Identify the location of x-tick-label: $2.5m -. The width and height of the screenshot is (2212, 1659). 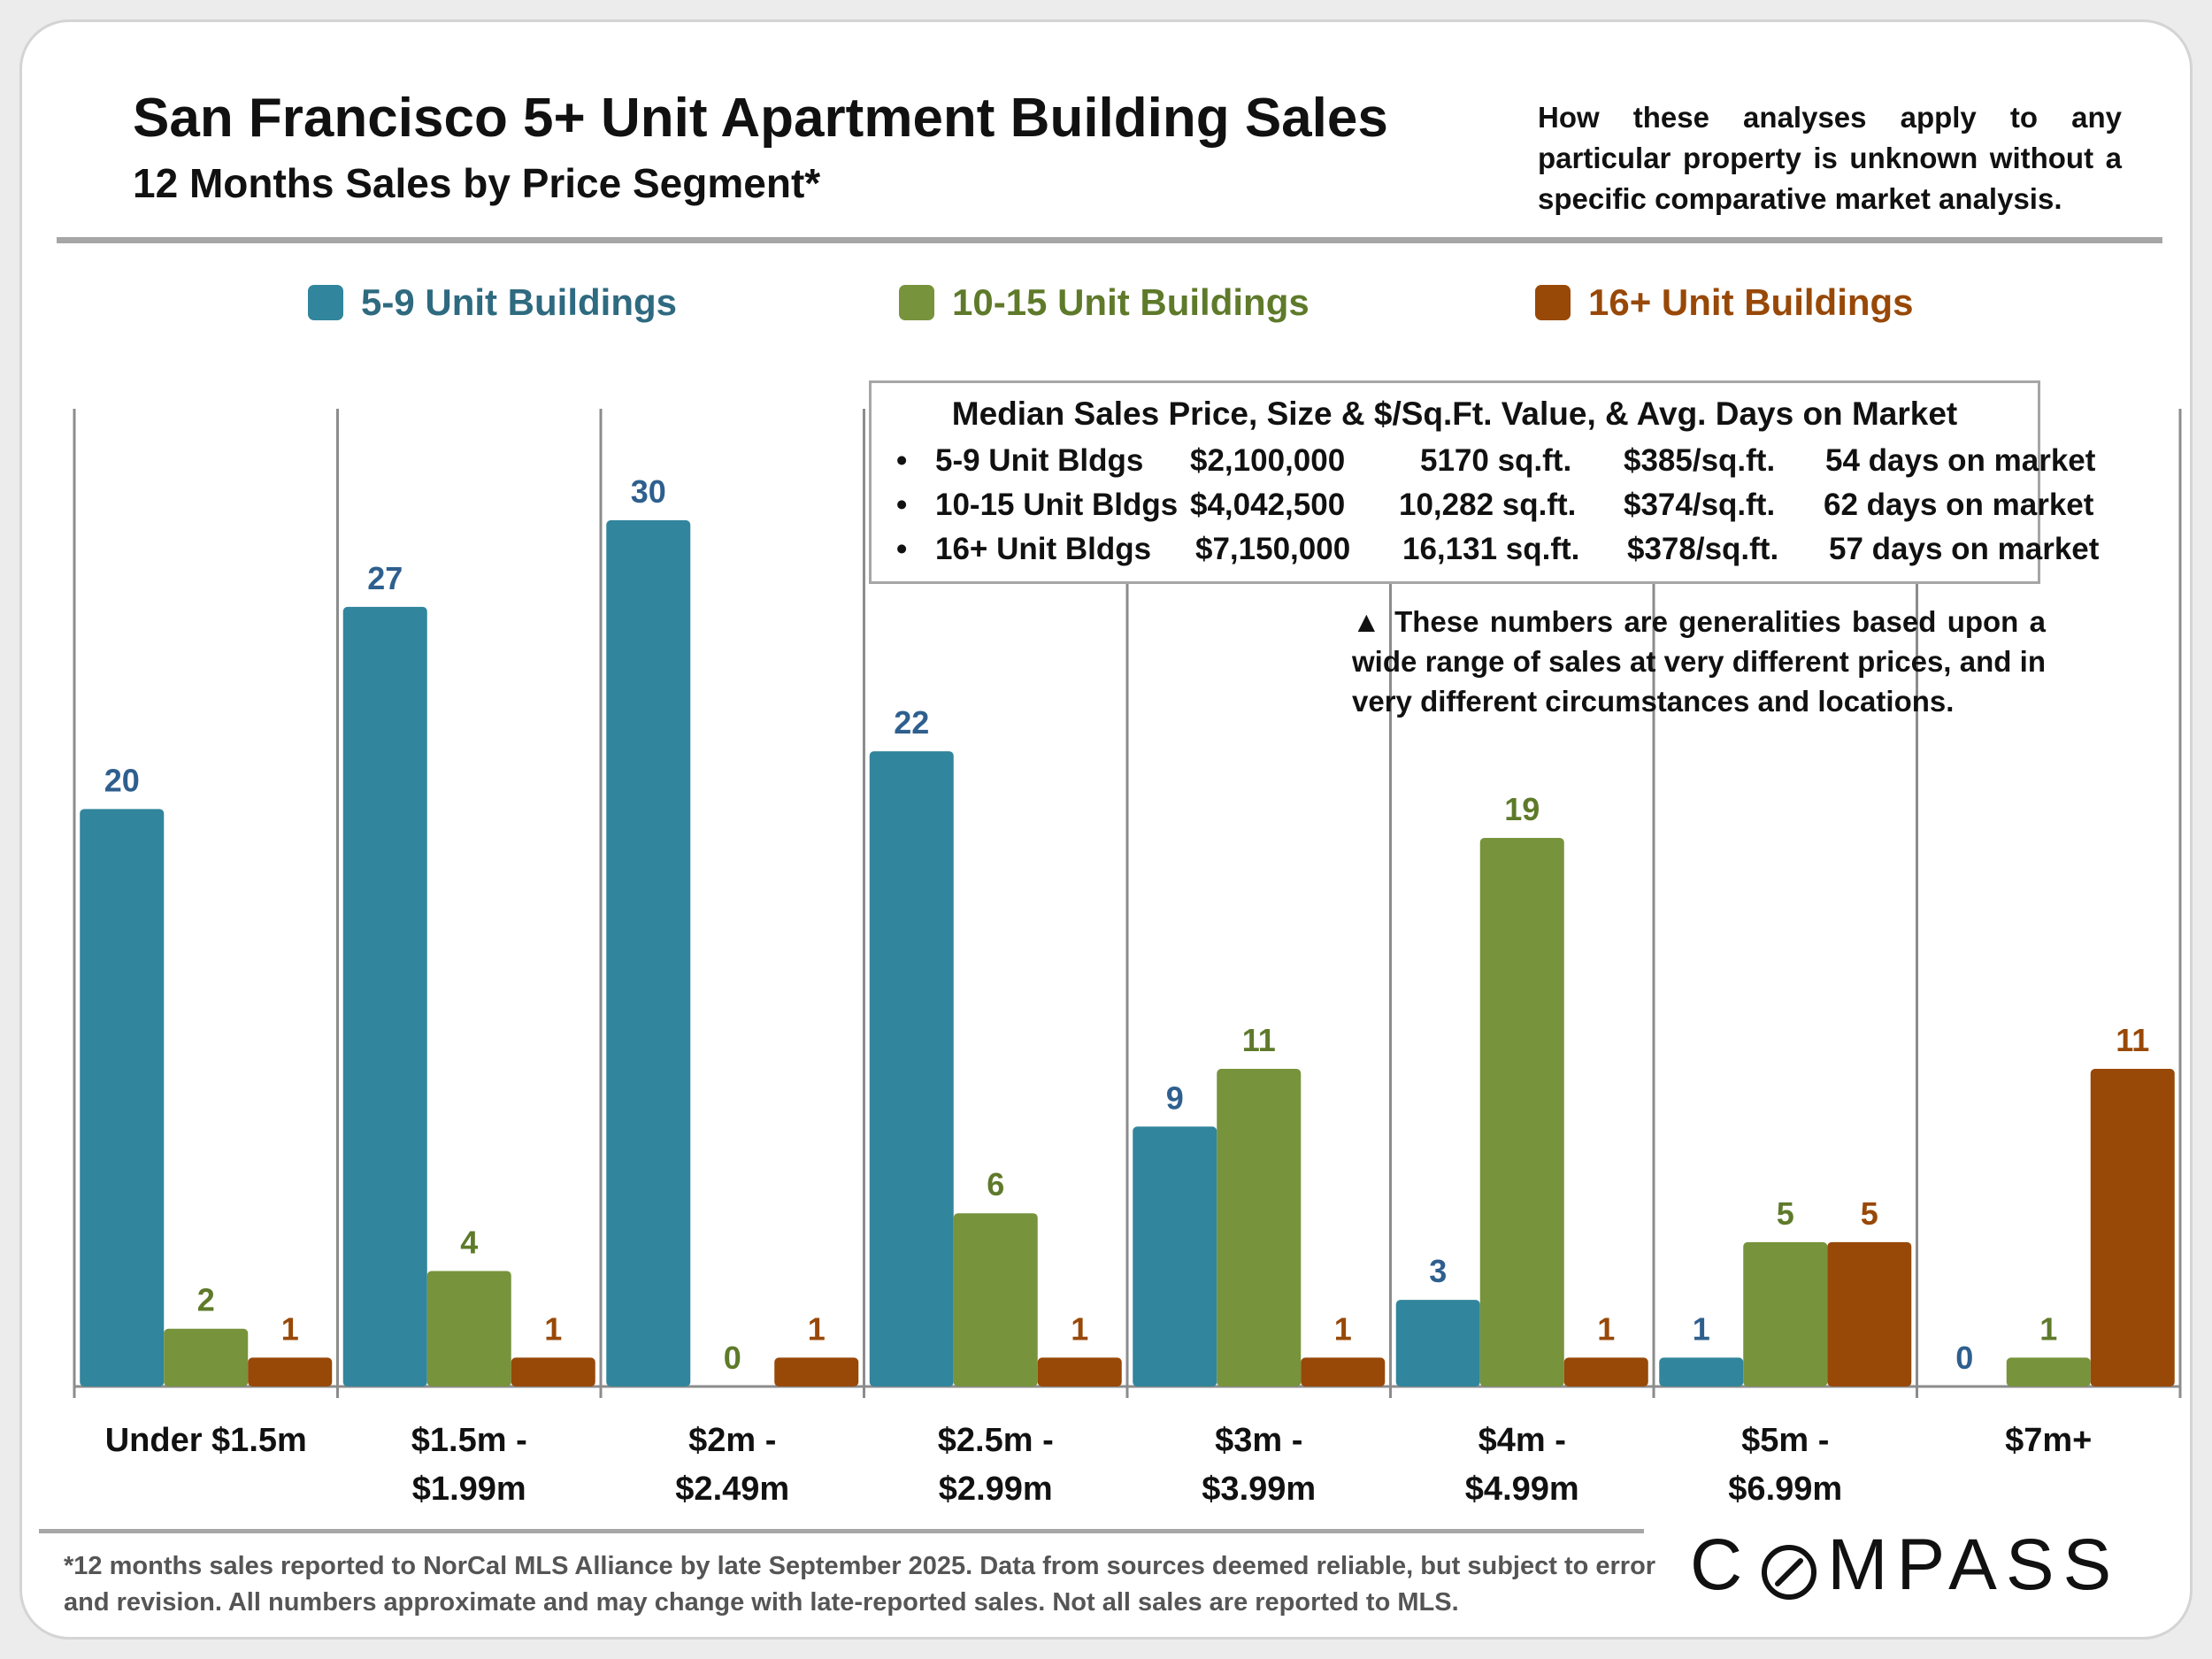
(996, 1441).